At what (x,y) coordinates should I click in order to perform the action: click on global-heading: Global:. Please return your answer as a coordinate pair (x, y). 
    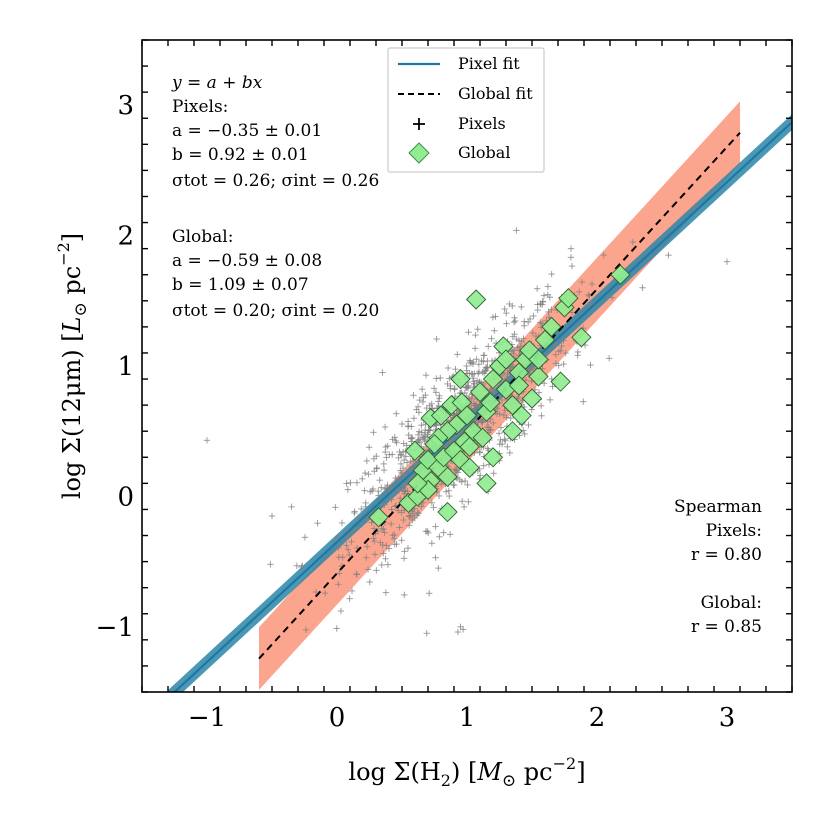
    Looking at the image, I should click on (202, 237).